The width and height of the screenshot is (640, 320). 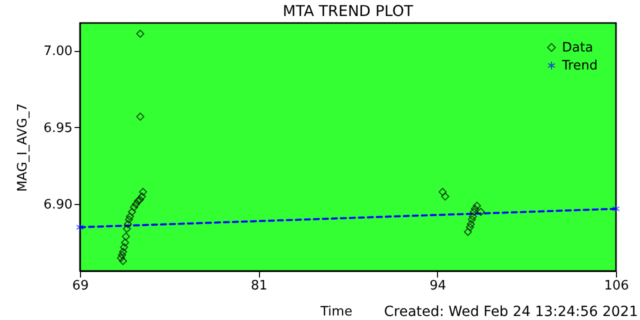 What do you see at coordinates (579, 66) in the screenshot?
I see `legend-label: Trend` at bounding box center [579, 66].